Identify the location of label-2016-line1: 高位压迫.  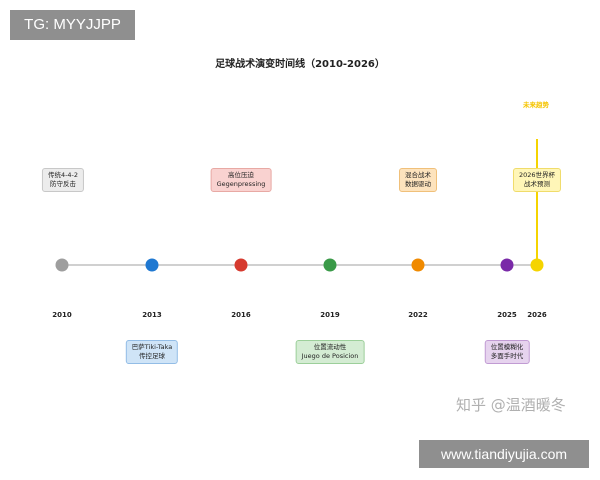
(240, 175).